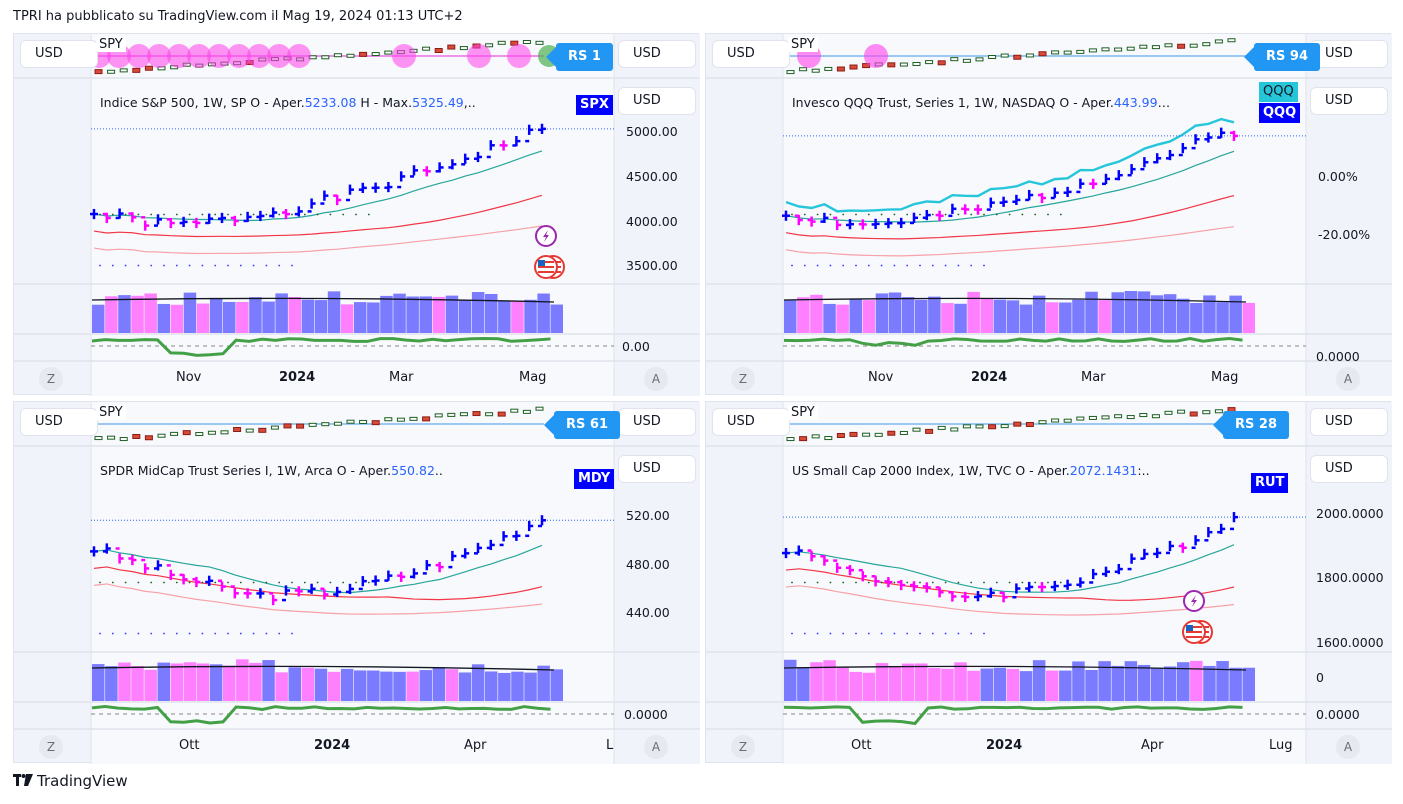  What do you see at coordinates (1152, 745) in the screenshot?
I see `x-axis-tick: Apr` at bounding box center [1152, 745].